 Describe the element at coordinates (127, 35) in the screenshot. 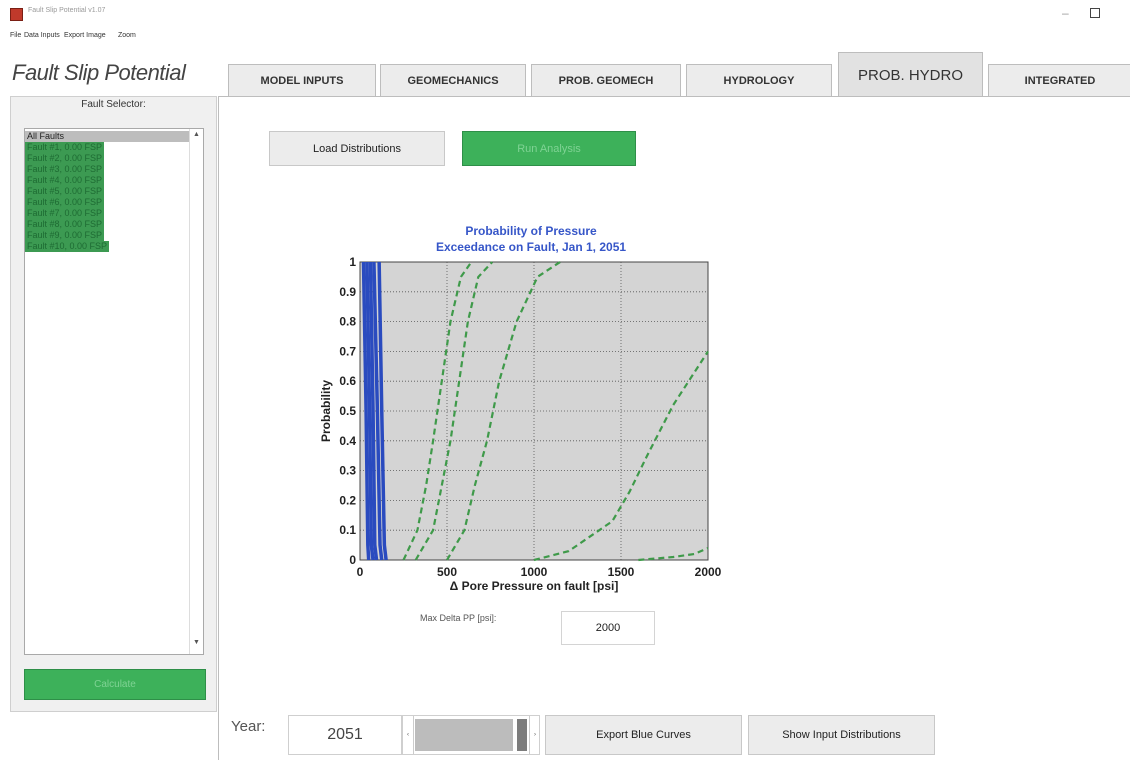

I see `menu-zoom: Zoom` at that location.